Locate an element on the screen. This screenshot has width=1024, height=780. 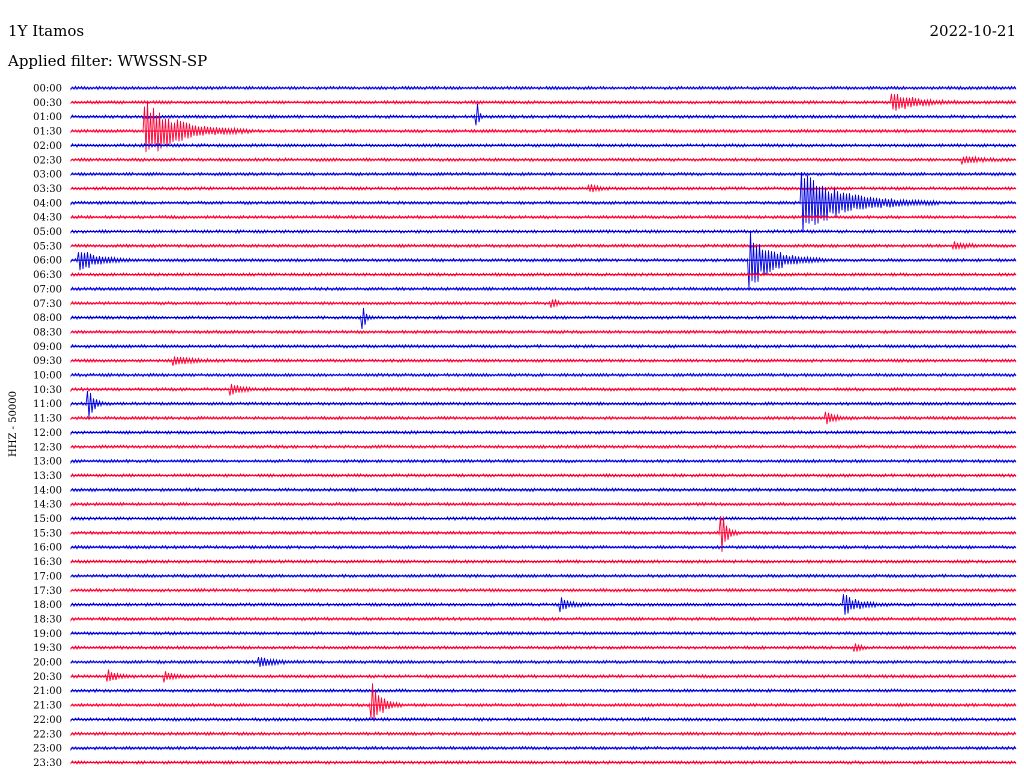
row-time-label: 20:00 is located at coordinates (47, 663).